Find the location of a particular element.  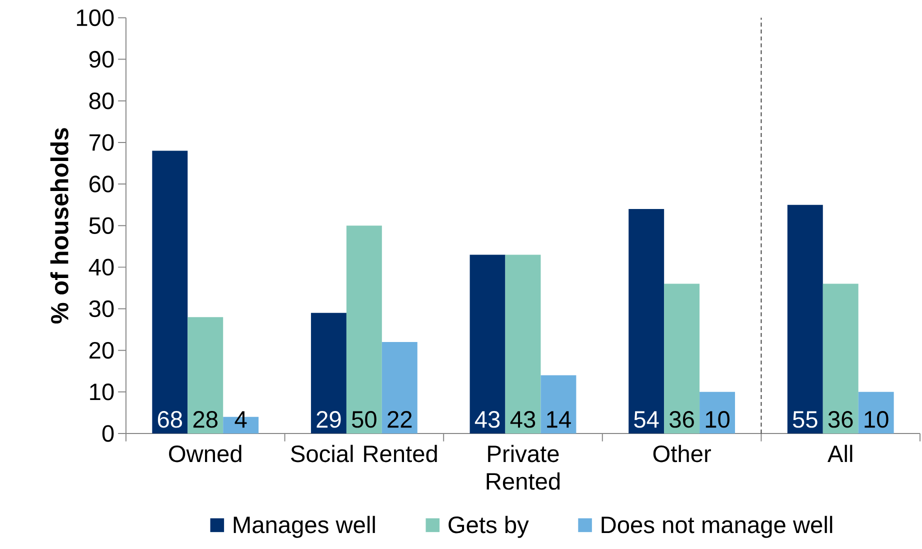

data-label: 28 is located at coordinates (205, 419).